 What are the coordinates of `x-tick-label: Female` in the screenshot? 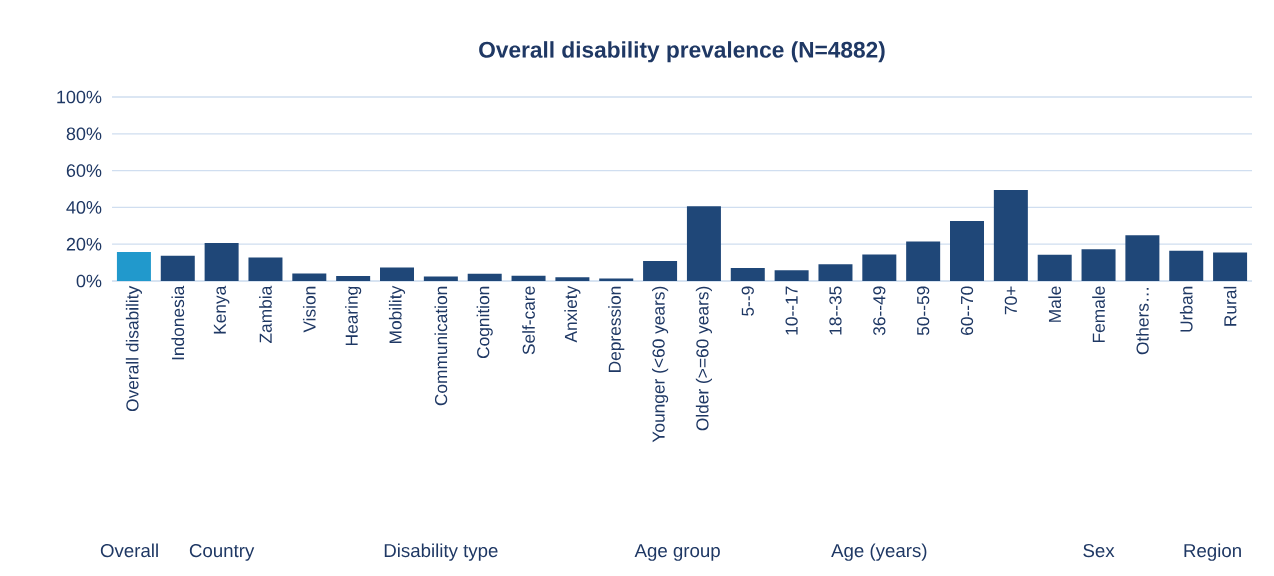 It's located at (1098, 314).